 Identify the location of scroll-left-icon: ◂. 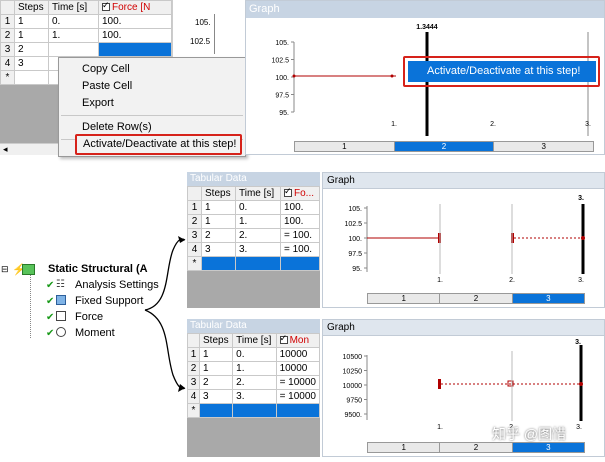
(5, 149).